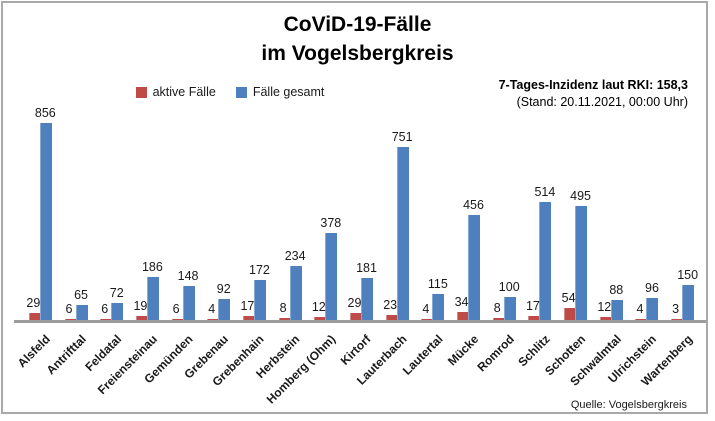 Image resolution: width=715 pixels, height=421 pixels. Describe the element at coordinates (81, 295) in the screenshot. I see `bar-value-total-1: 65` at that location.